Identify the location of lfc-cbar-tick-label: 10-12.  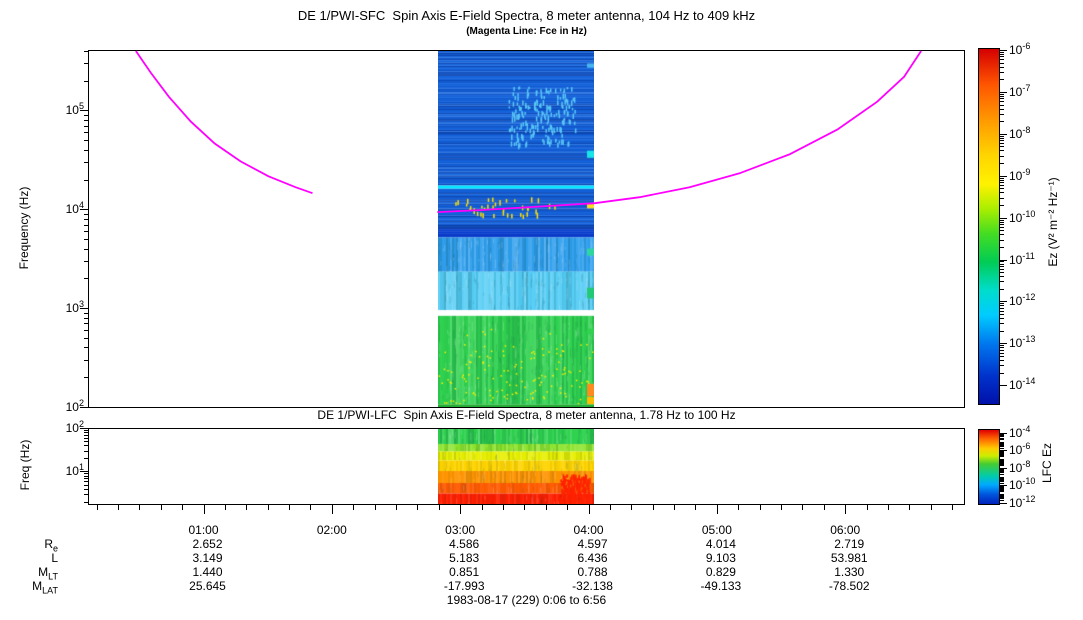
(1022, 501).